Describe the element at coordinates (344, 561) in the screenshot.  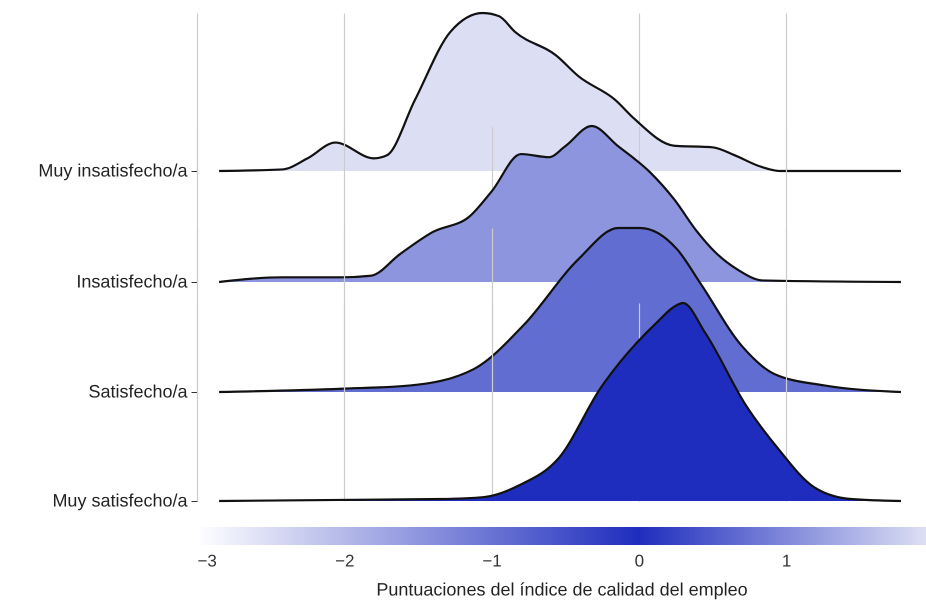
I see `x-tick-label: −2` at that location.